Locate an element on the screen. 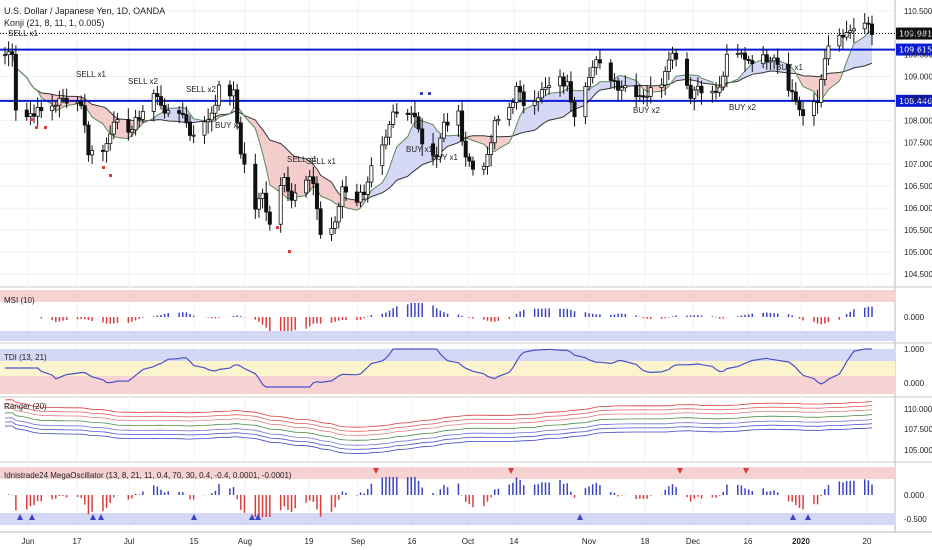 The height and width of the screenshot is (550, 932). panel-title-msi: MSI (10) is located at coordinates (19, 300).